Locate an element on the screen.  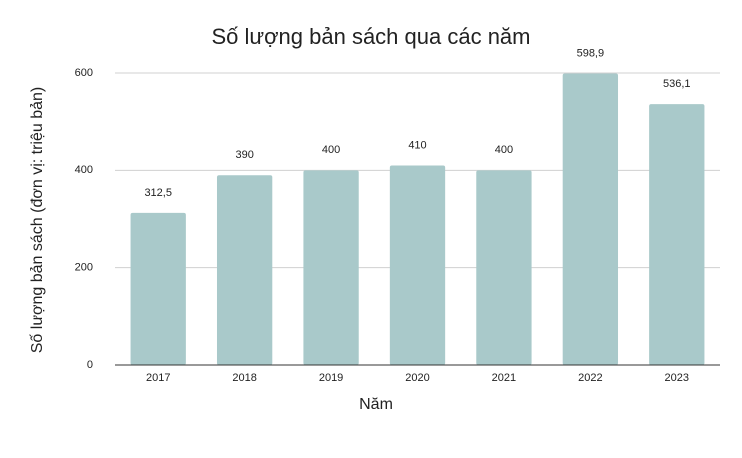
y-axis-title: Số lượng bản sách (đơn vị: triệu bản) is located at coordinates (37, 220).